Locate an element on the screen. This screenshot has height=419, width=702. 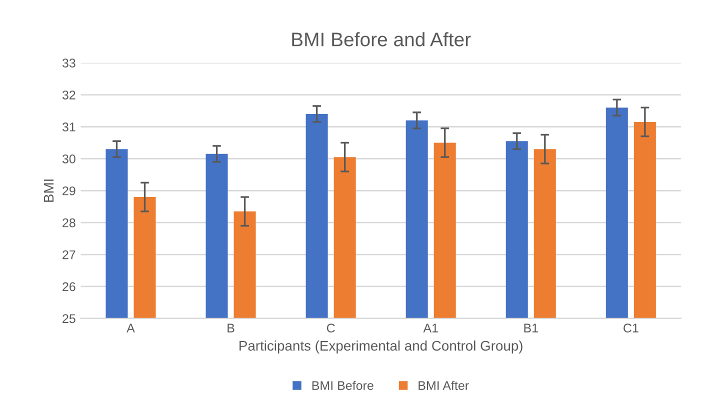
y-axis-title: BMI is located at coordinates (49, 191).